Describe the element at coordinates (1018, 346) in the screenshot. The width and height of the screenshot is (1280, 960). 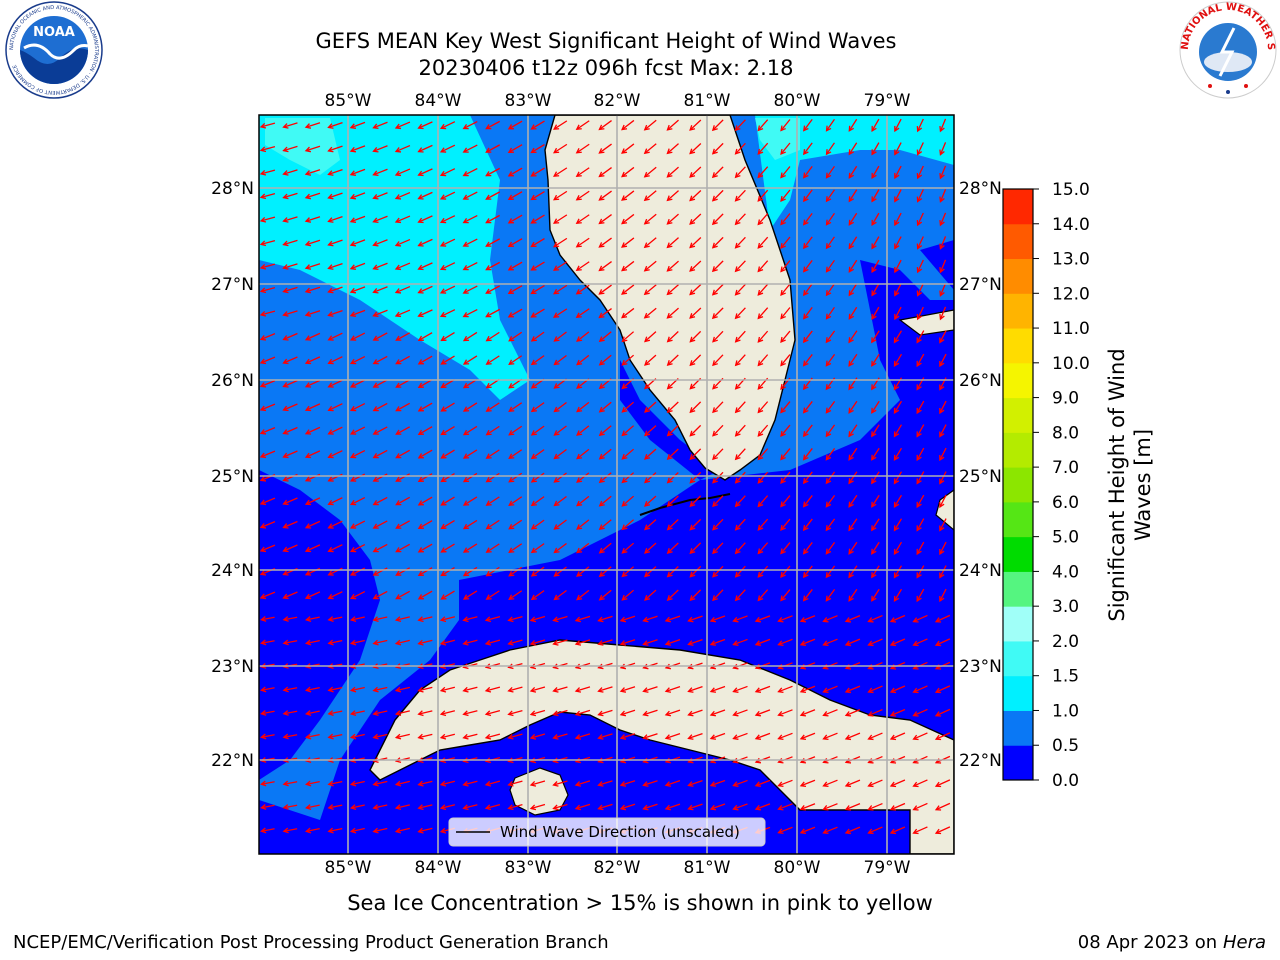
I see `colorbar-segment` at that location.